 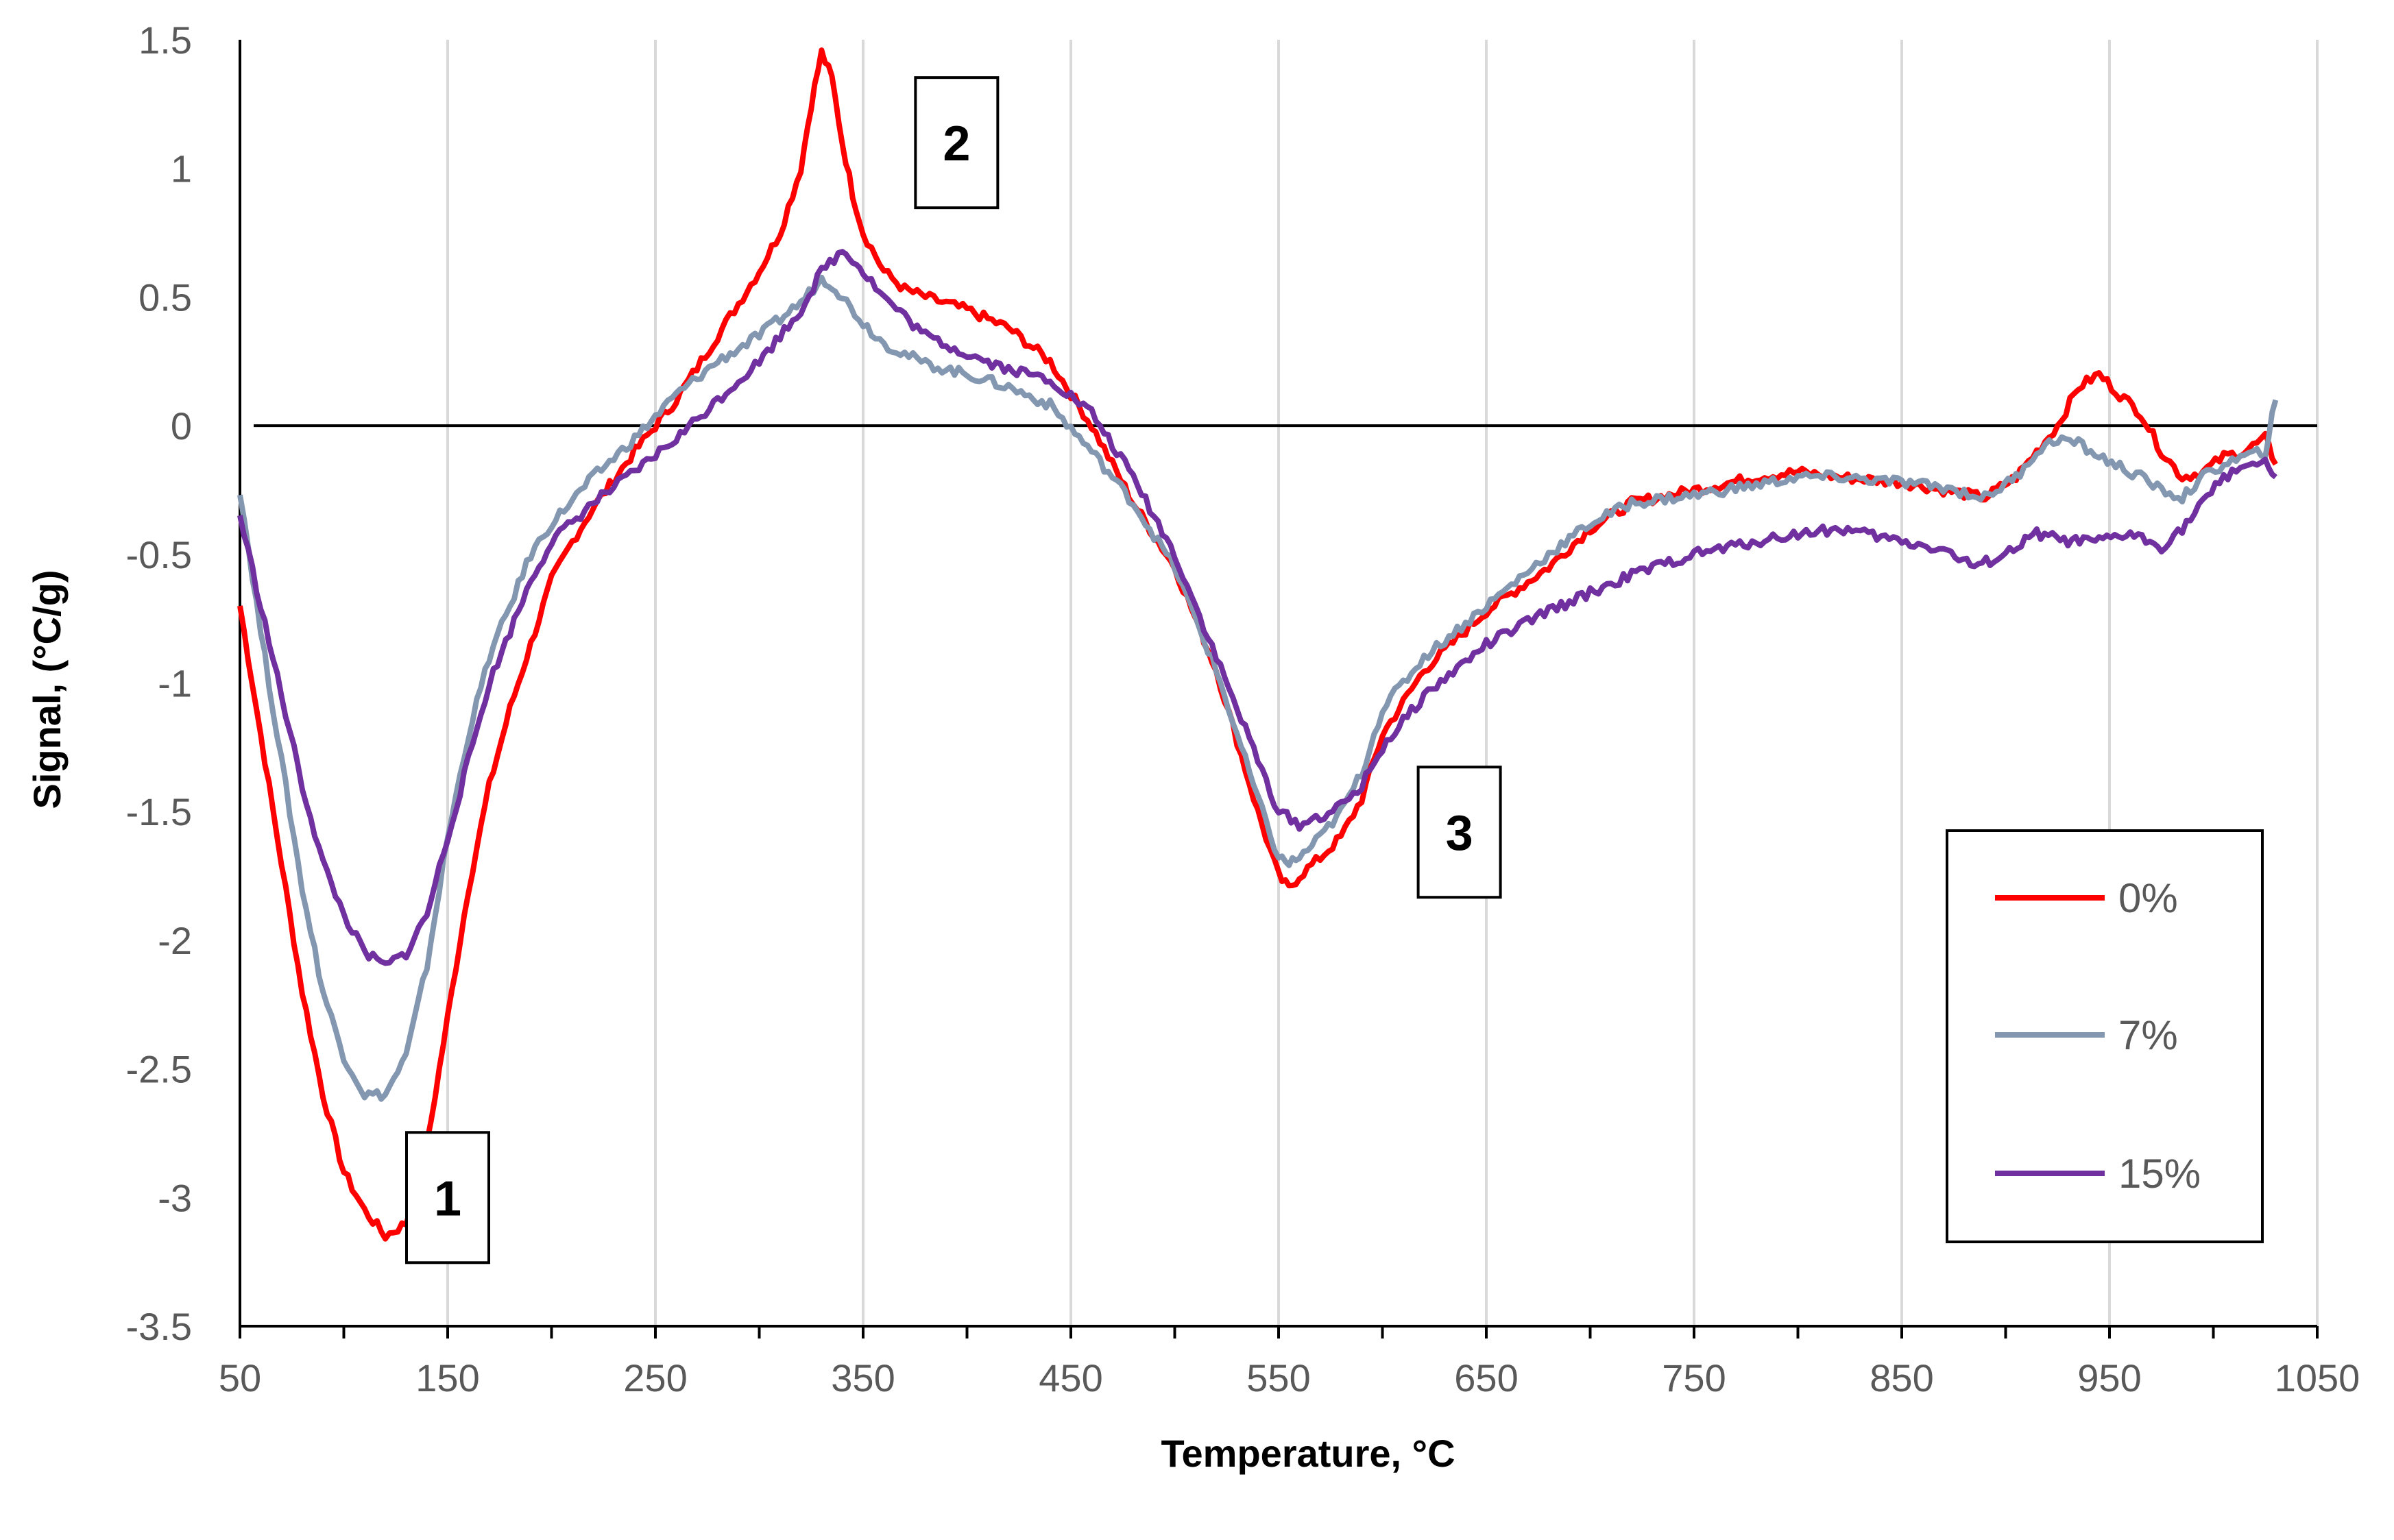 I want to click on x-axis-title: Temperature, °C, so click(x=1308, y=1453).